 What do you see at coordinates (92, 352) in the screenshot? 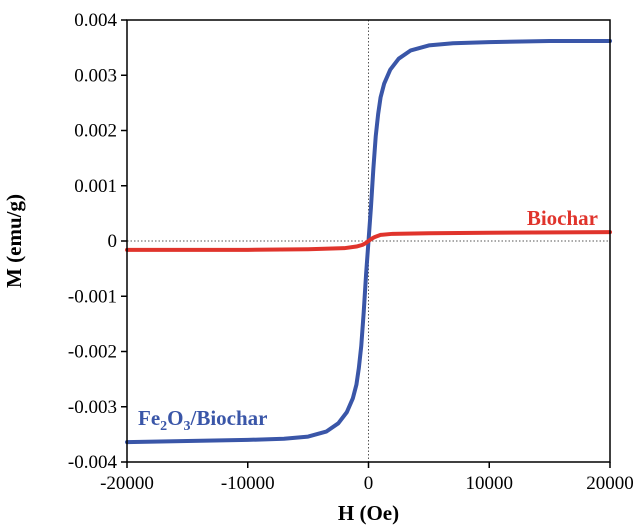
I see `y-tick-label: -0.002` at bounding box center [92, 352].